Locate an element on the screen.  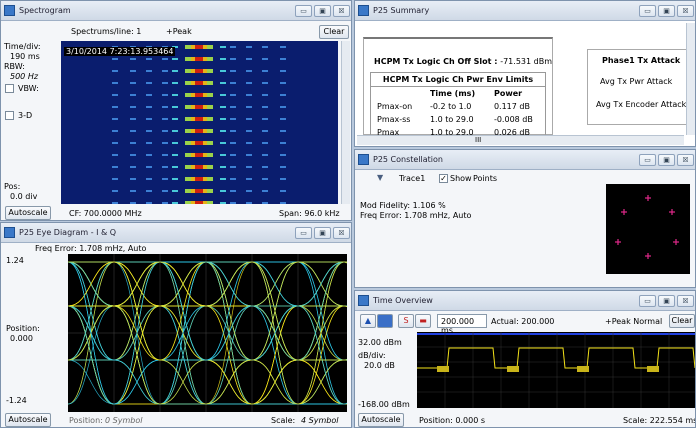
col-time: Time (ms) is located at coordinates (452, 93).